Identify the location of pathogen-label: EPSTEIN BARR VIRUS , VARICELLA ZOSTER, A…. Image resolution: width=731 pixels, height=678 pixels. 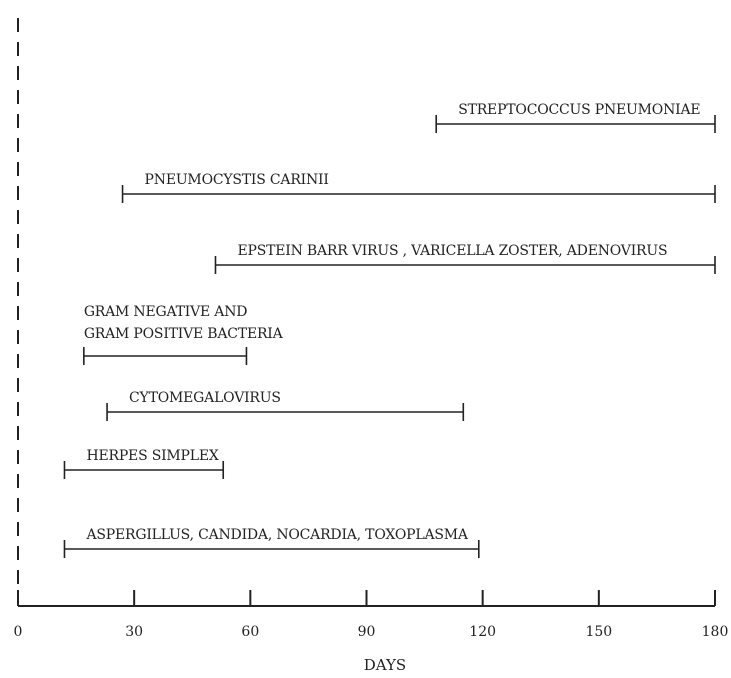
(452, 251).